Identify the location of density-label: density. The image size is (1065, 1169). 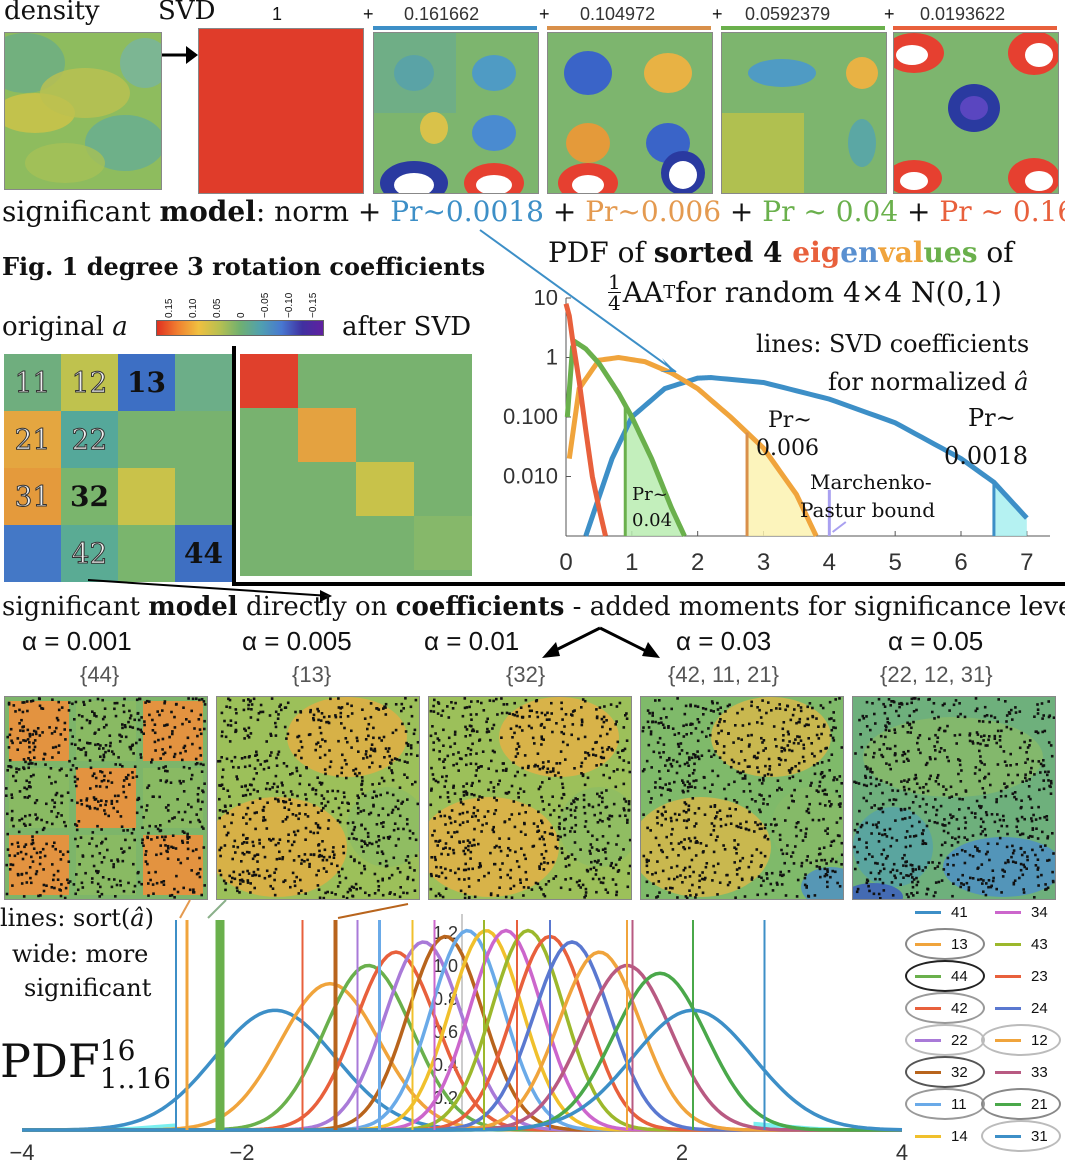
(52, 13).